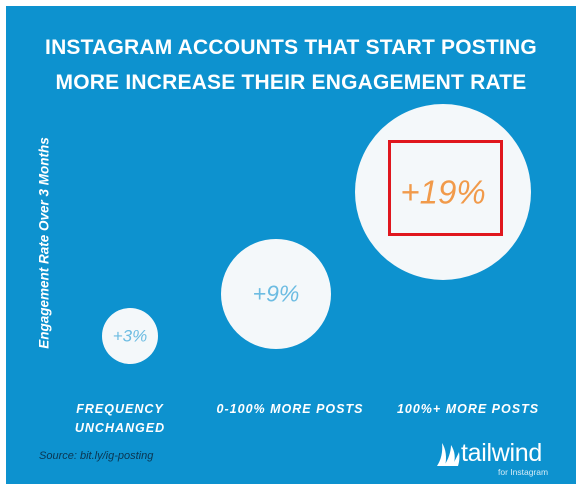 Image resolution: width=588 pixels, height=494 pixels. I want to click on highlight-box, so click(445, 188).